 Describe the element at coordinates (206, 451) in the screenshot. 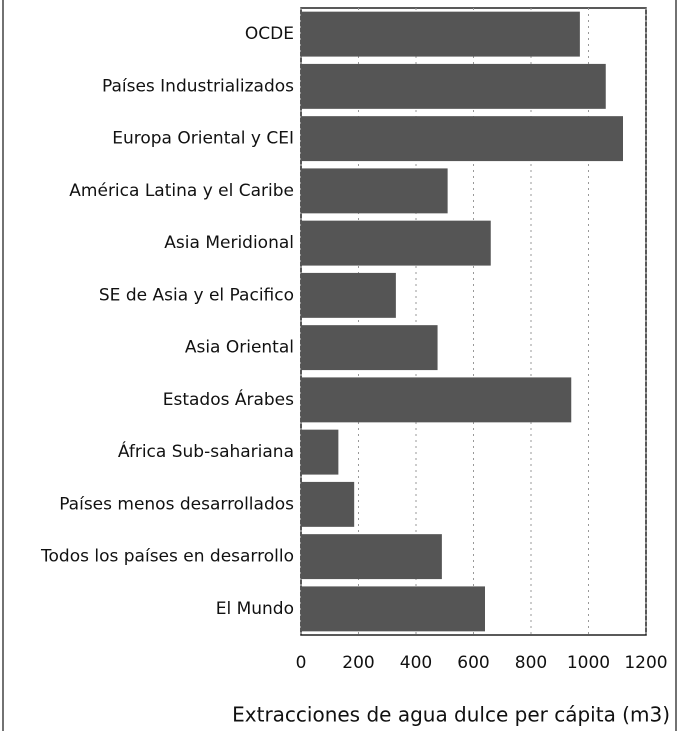

I see `y-tick-label: África Sub-sahariana` at that location.